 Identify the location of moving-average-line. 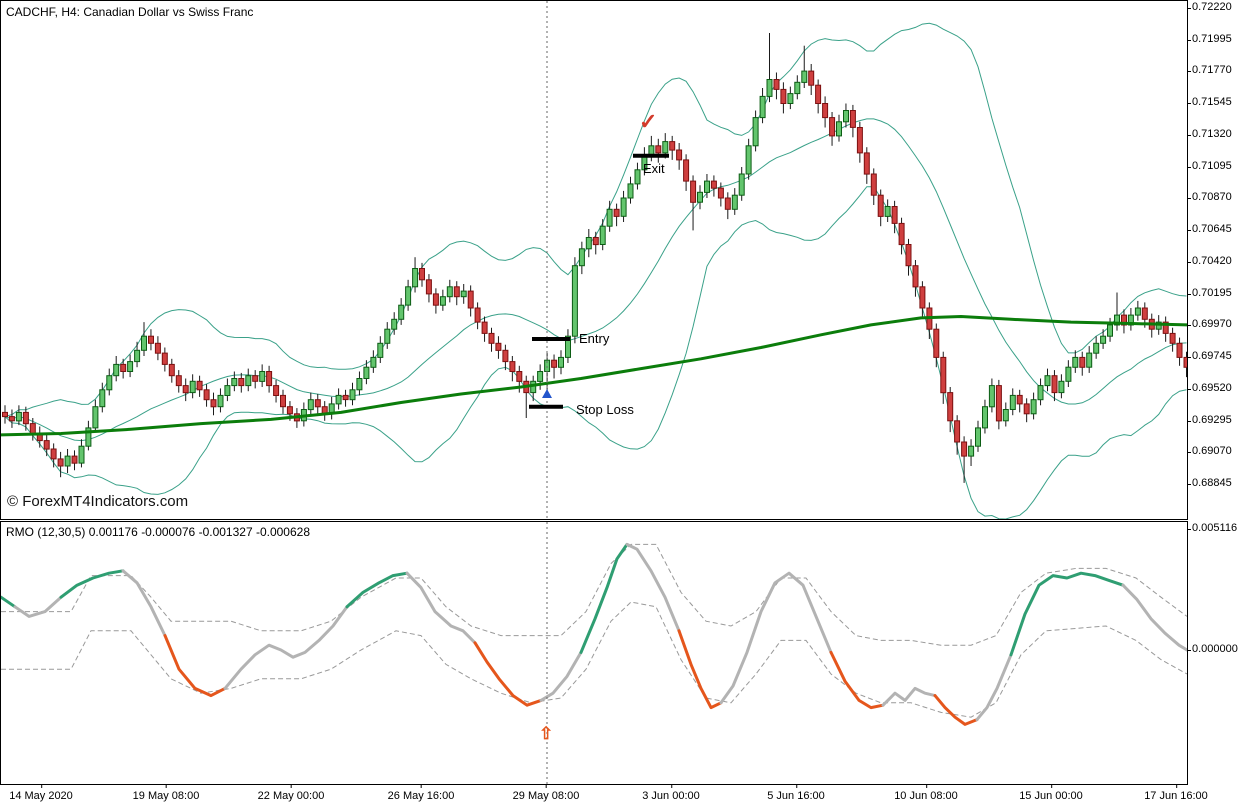
(594, 376).